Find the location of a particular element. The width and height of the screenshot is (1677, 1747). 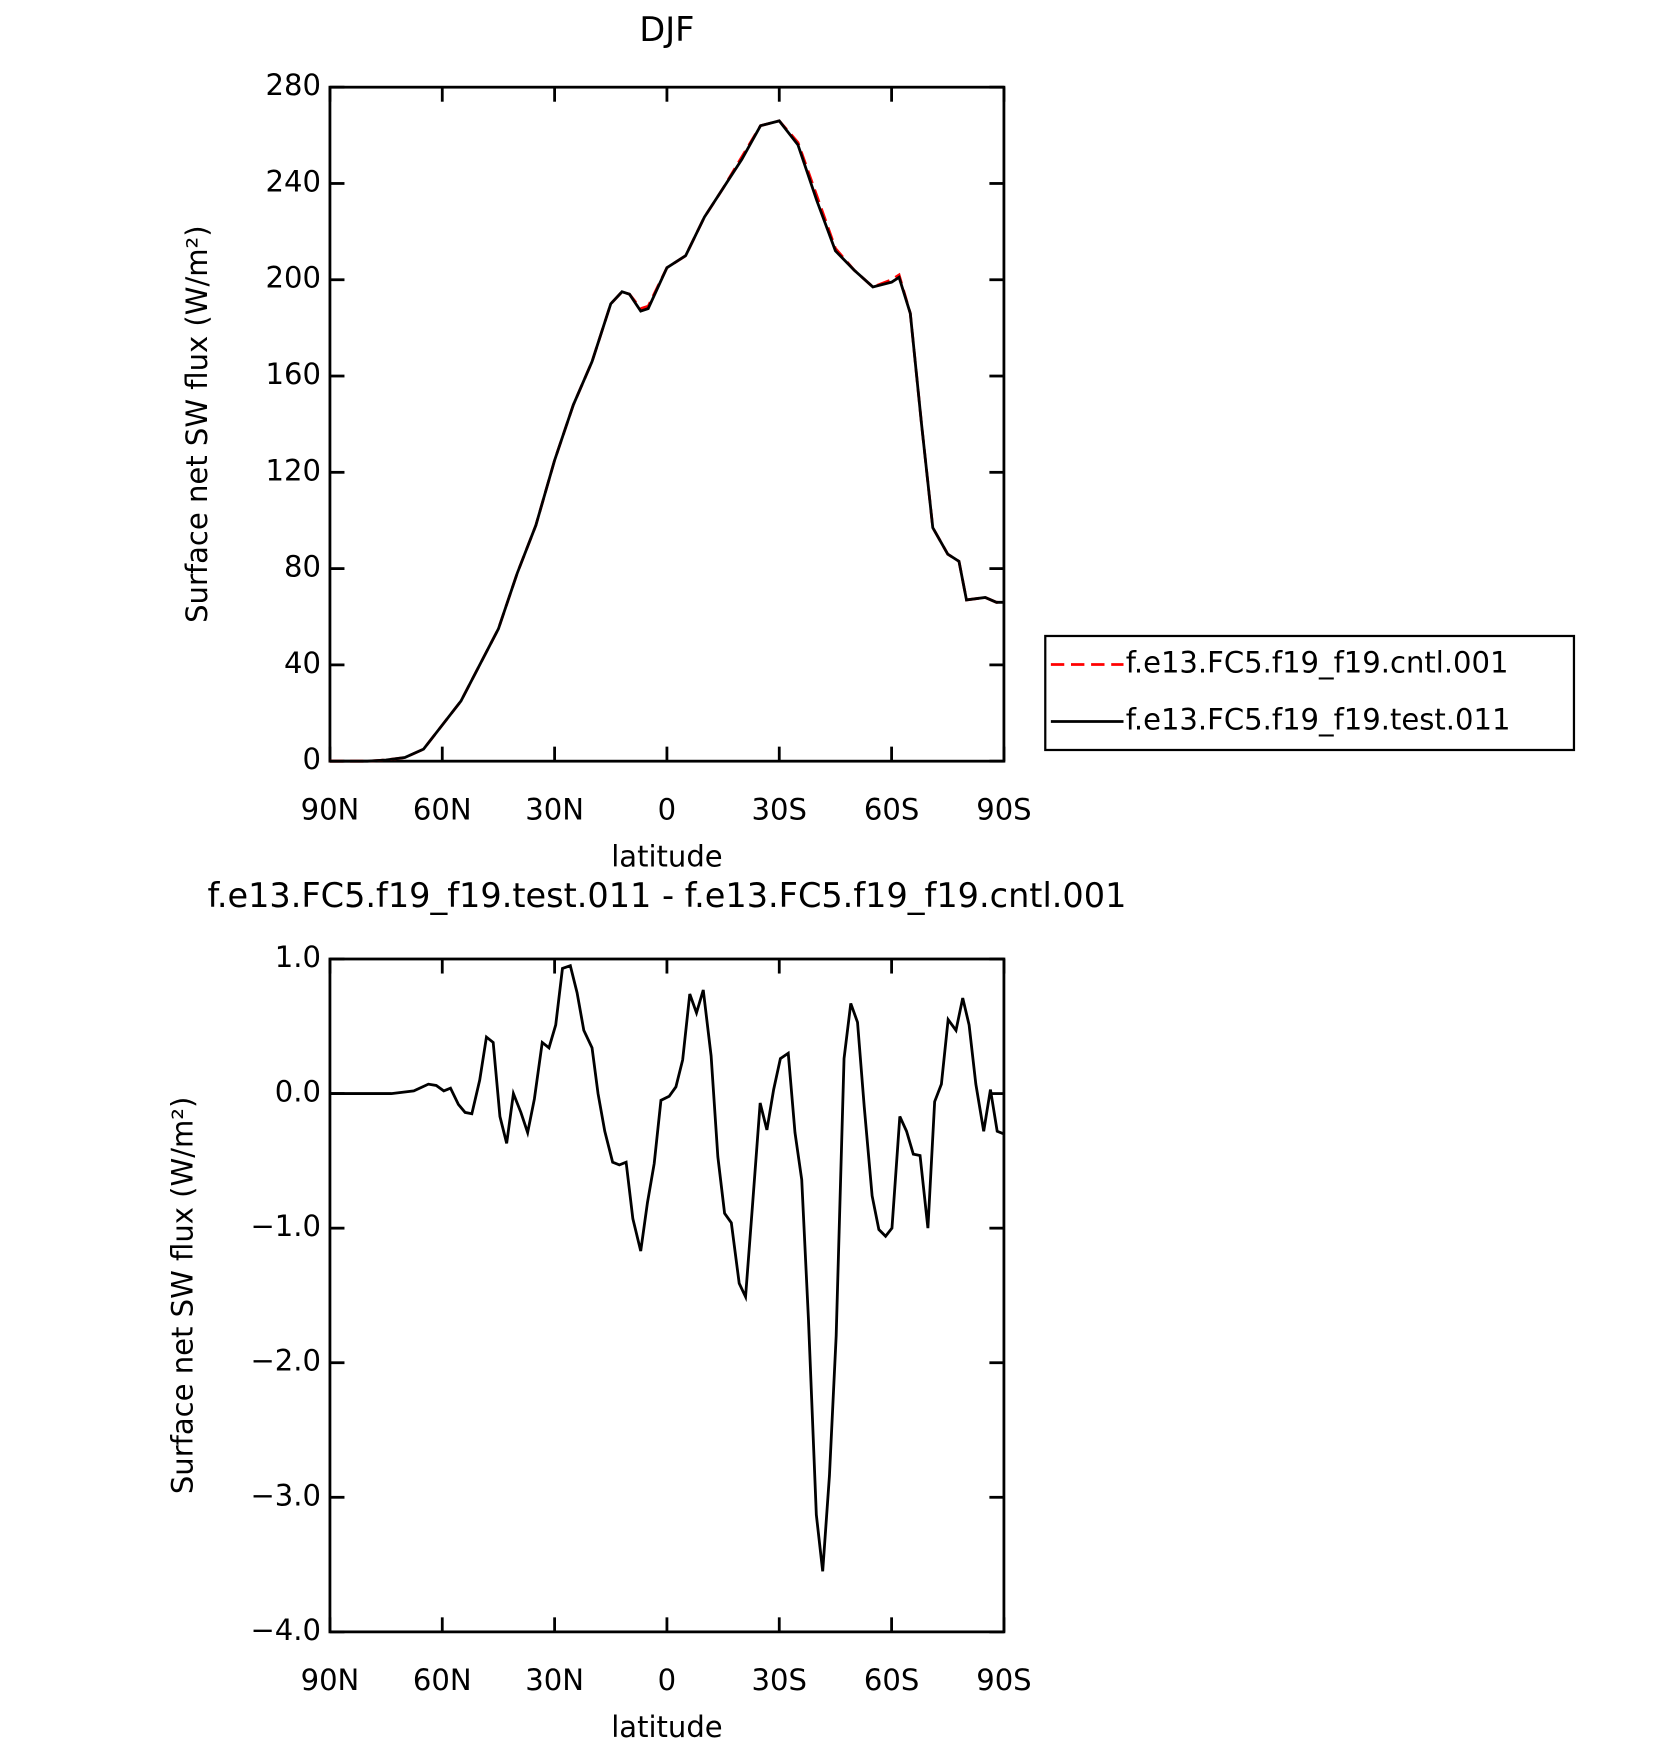

y-tick-label: −1.0 is located at coordinates (285, 1226).